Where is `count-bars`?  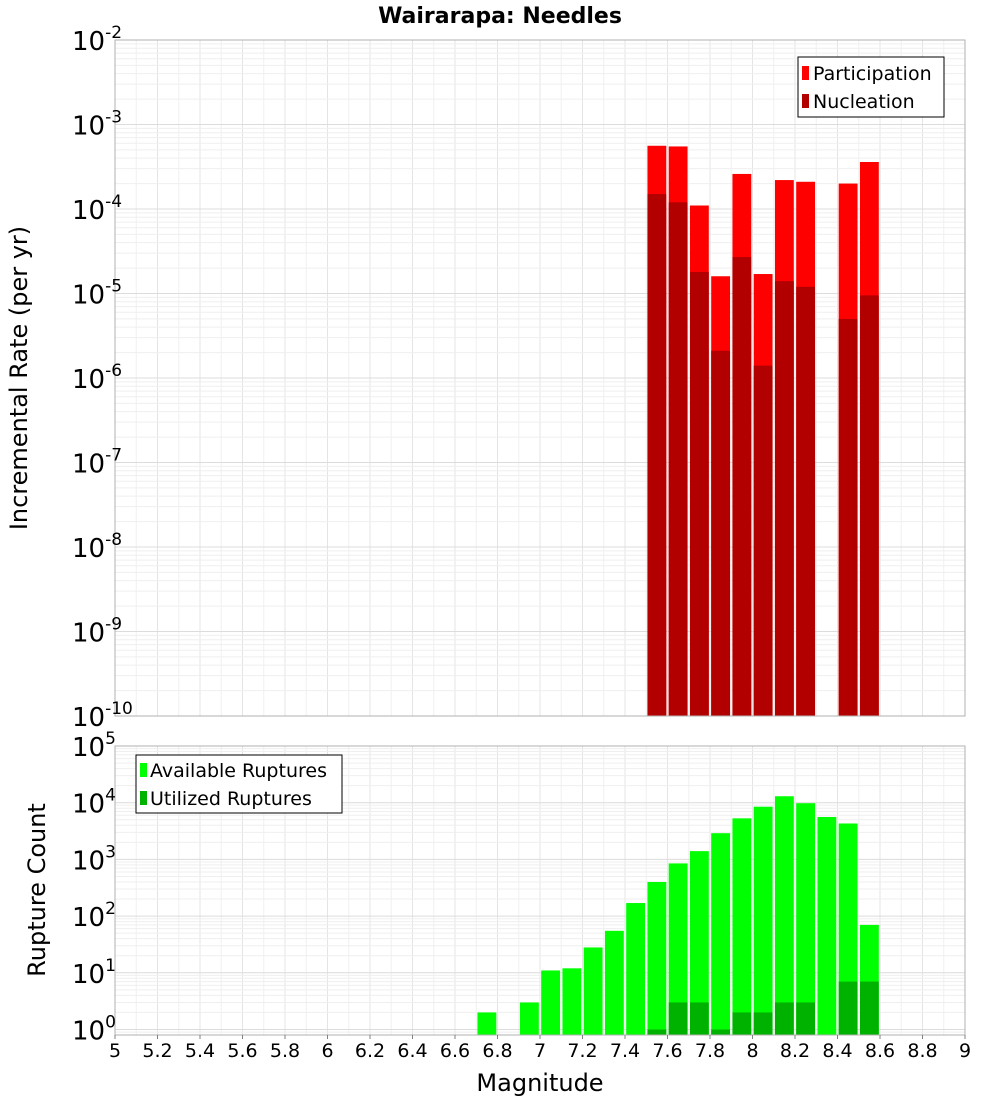
count-bars is located at coordinates (678, 915).